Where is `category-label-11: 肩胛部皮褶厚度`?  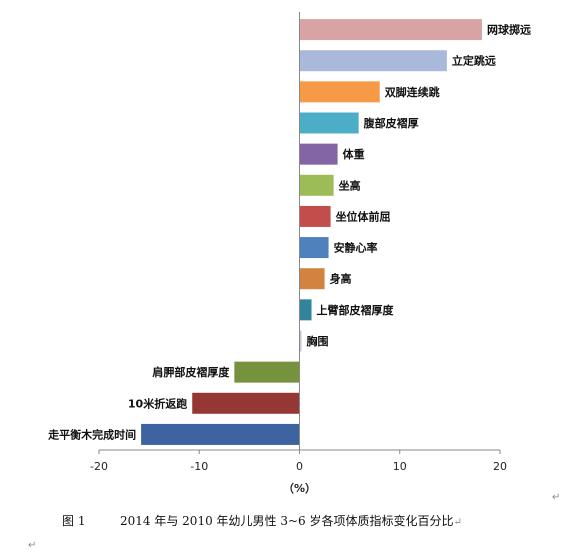 category-label-11: 肩胛部皮褶厚度 is located at coordinates (191, 372).